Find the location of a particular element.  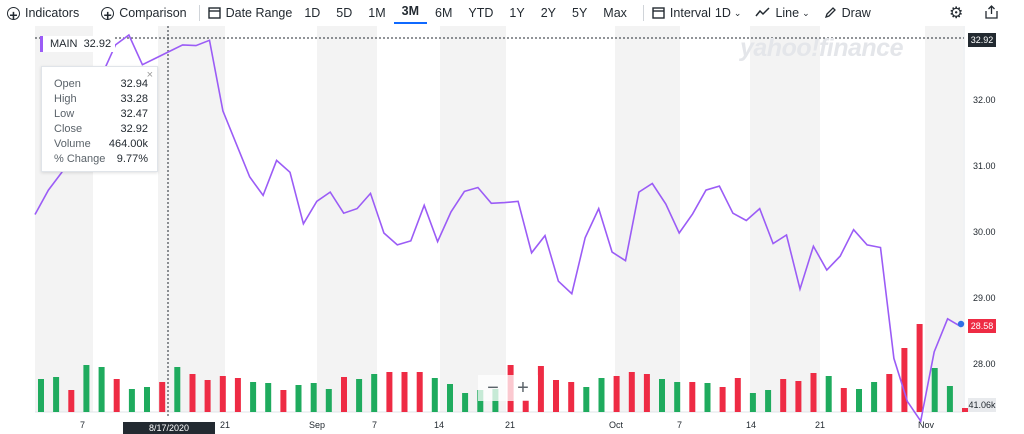

last-price-badge: 28.58 is located at coordinates (982, 326).